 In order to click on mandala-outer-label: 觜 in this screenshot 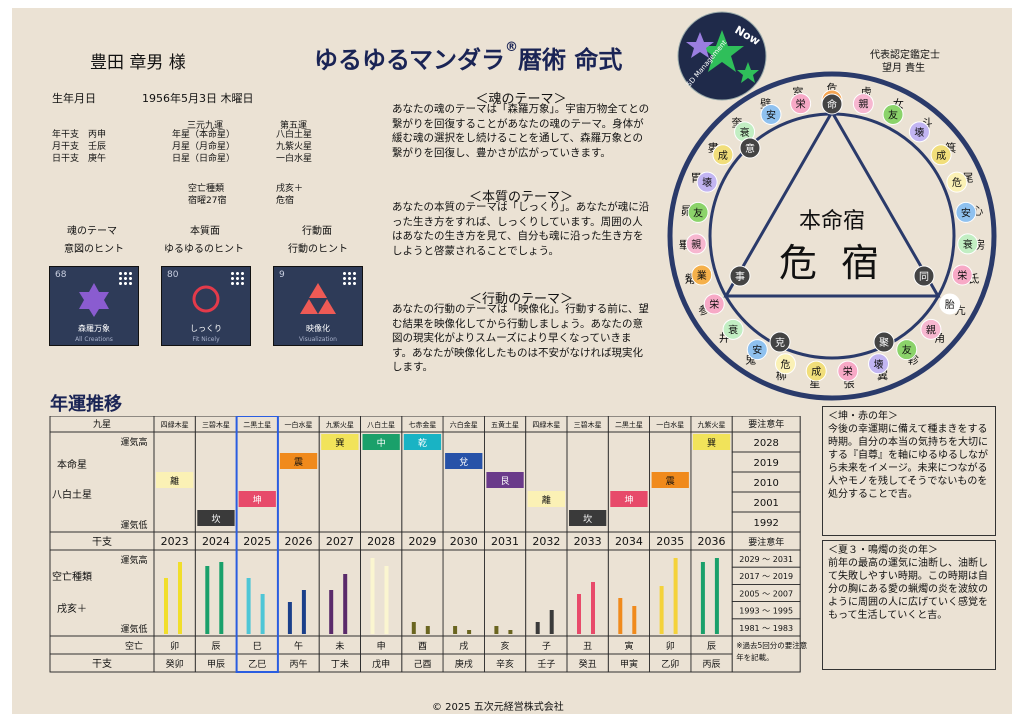, I will do `click(690, 278)`.